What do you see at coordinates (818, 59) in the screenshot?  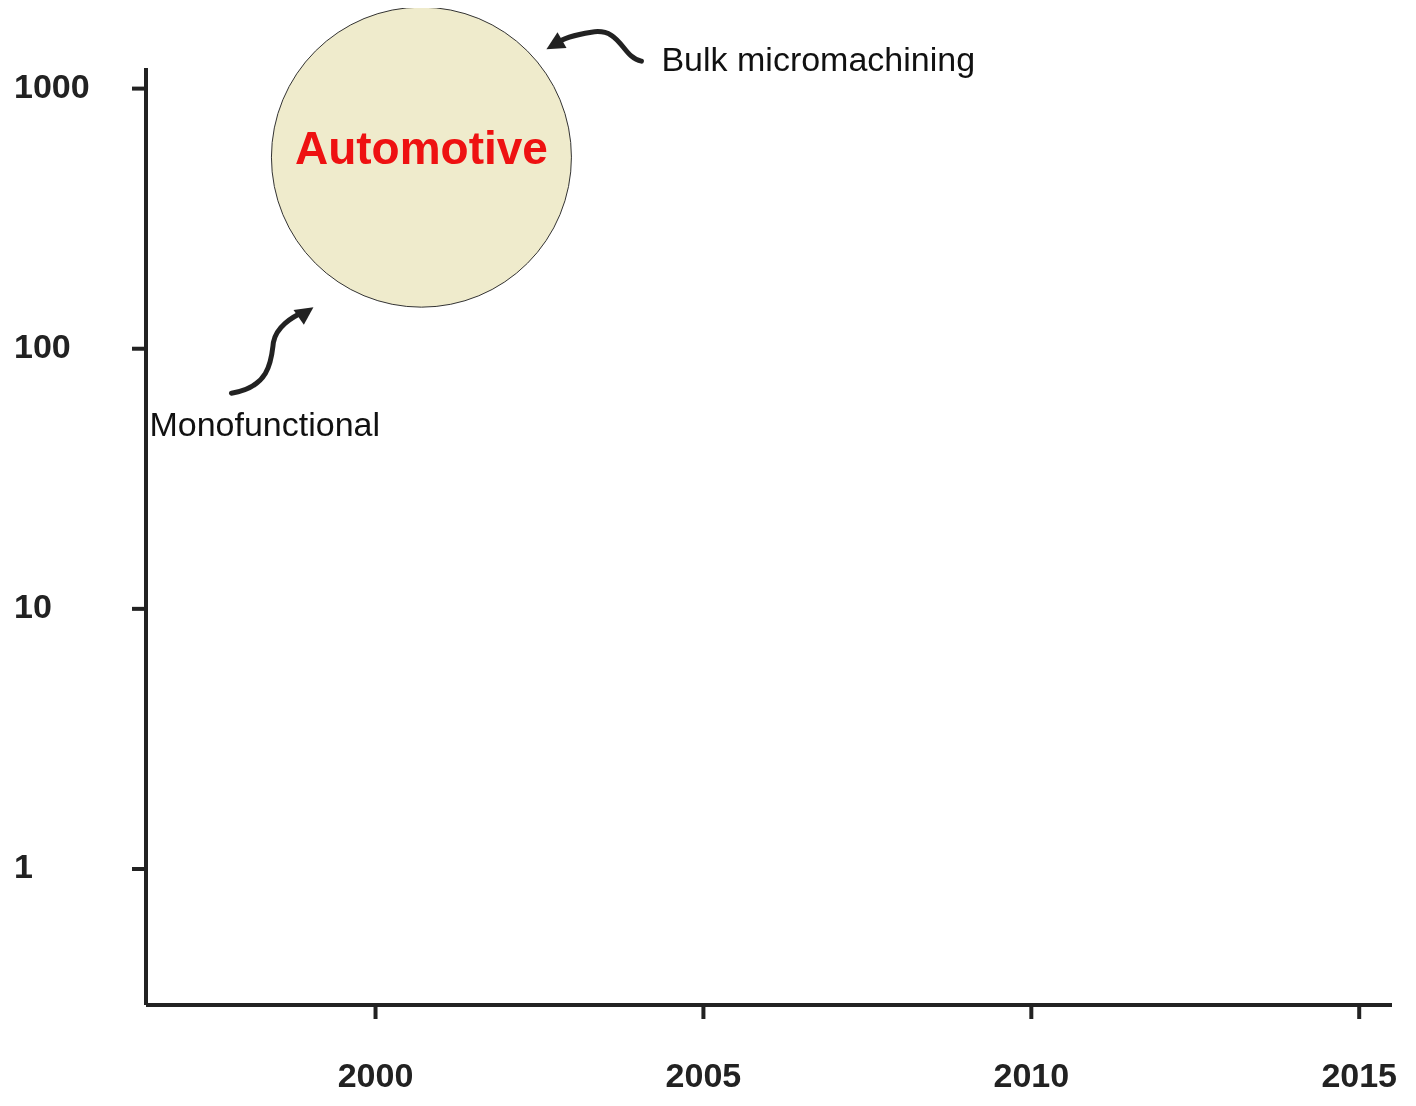 I see `annotation: Bulk micromachining` at bounding box center [818, 59].